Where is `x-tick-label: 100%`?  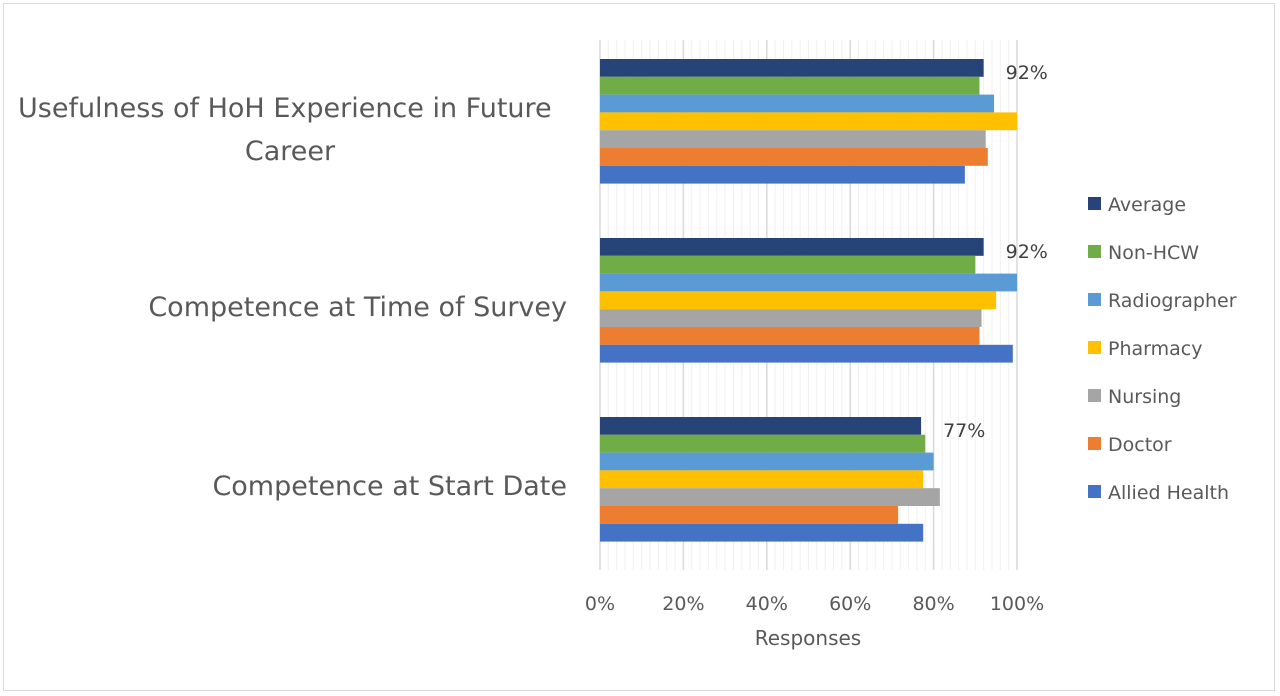 x-tick-label: 100% is located at coordinates (1017, 604).